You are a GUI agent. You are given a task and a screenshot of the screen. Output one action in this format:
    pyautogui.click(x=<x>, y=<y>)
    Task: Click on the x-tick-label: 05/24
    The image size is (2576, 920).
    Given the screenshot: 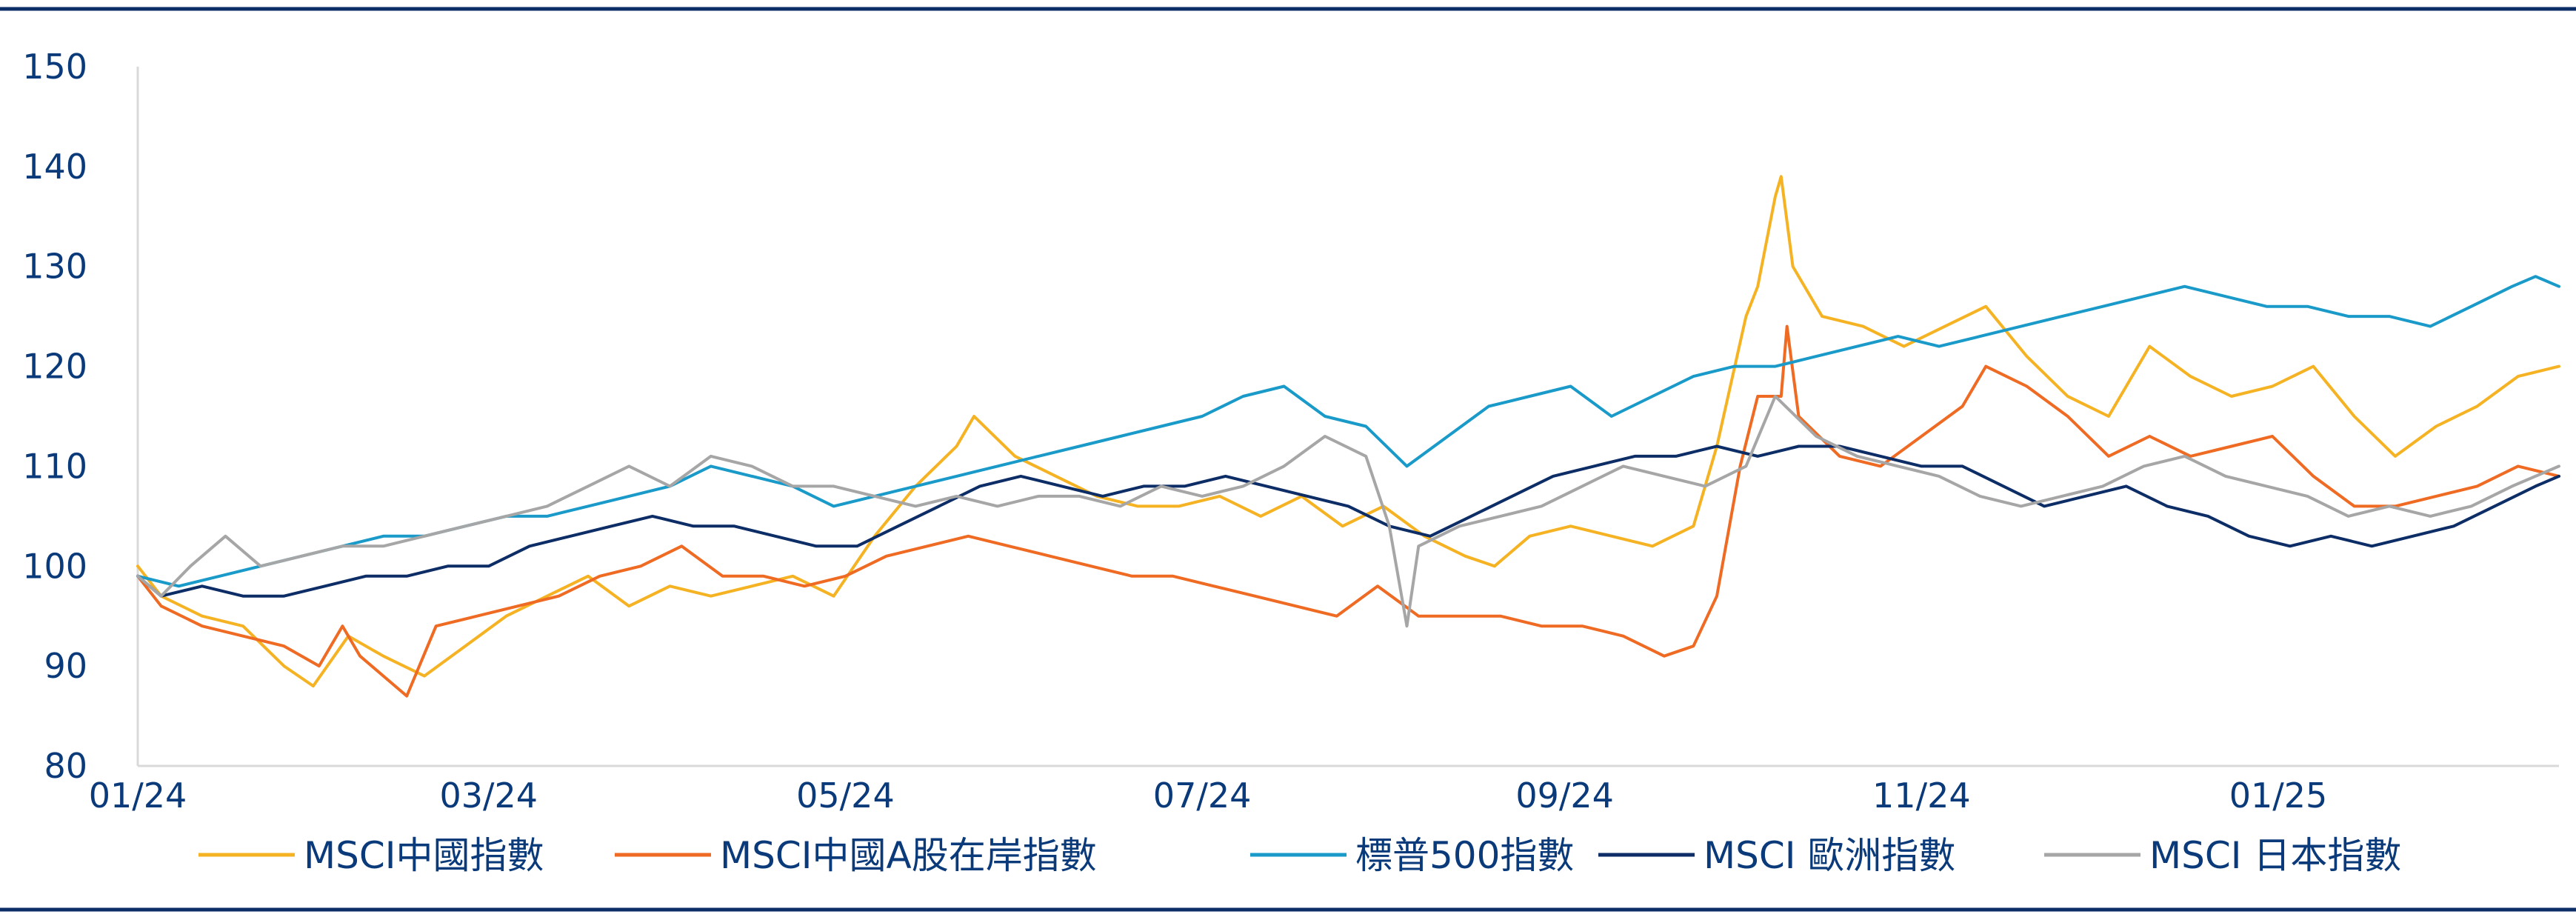 What is the action you would take?
    pyautogui.click(x=845, y=796)
    